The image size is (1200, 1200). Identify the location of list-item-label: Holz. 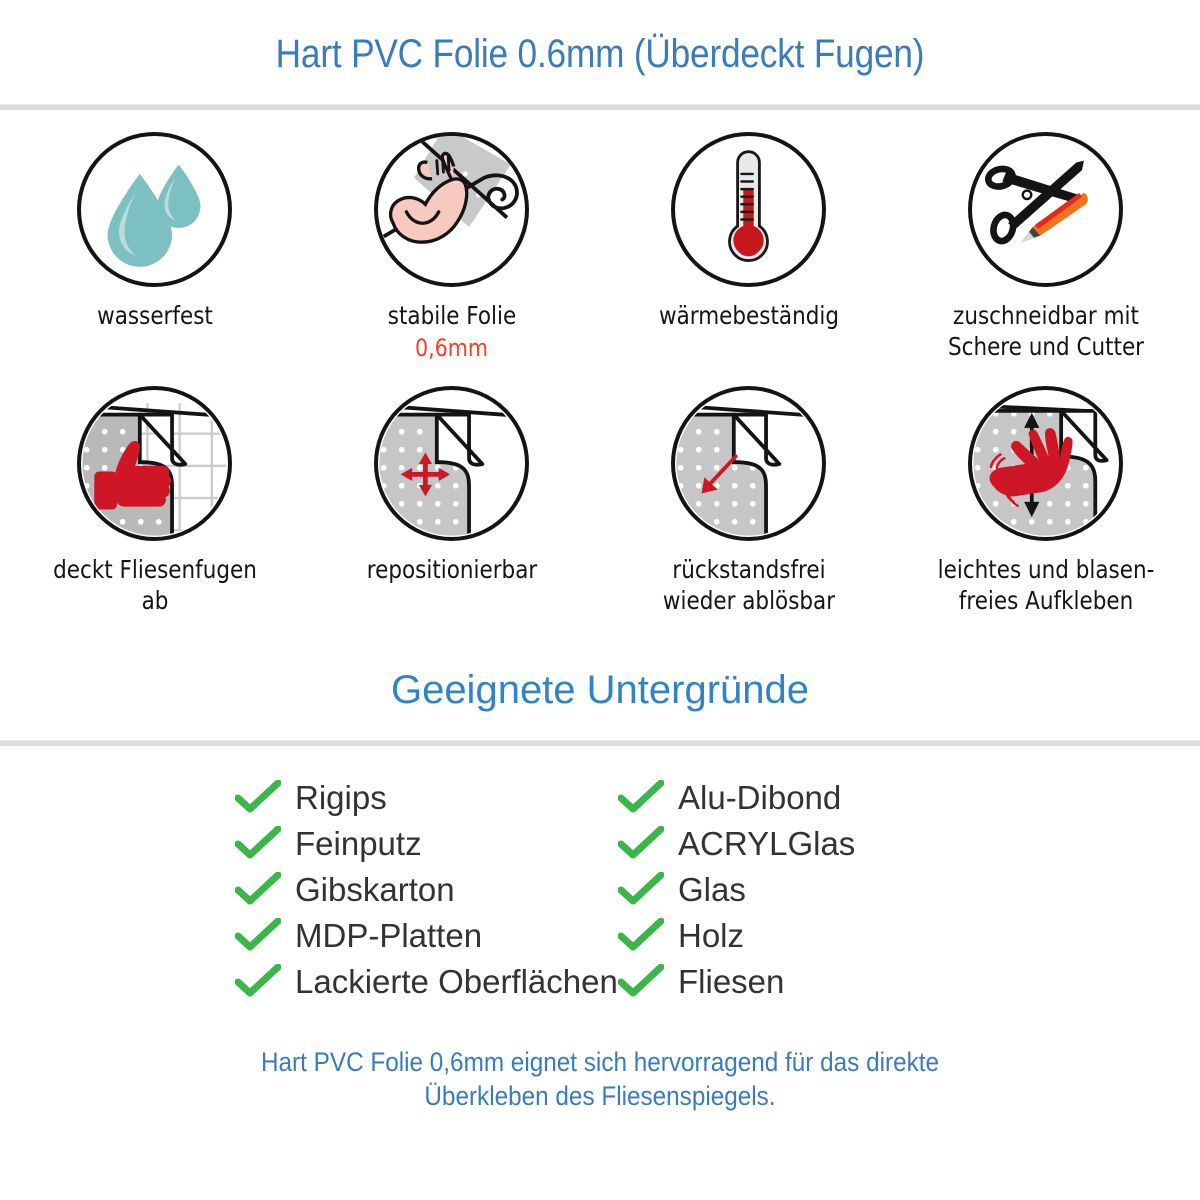
(711, 935).